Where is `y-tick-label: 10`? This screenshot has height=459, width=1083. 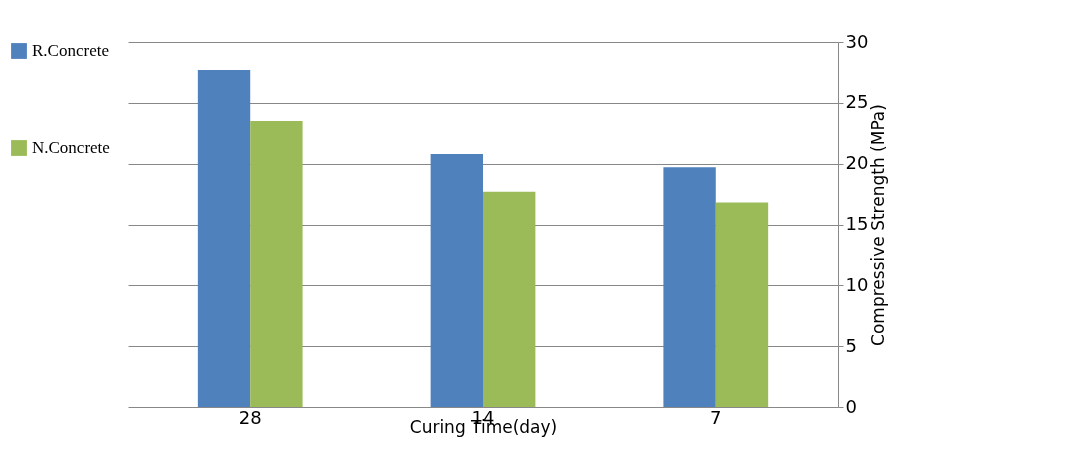 y-tick-label: 10 is located at coordinates (857, 284).